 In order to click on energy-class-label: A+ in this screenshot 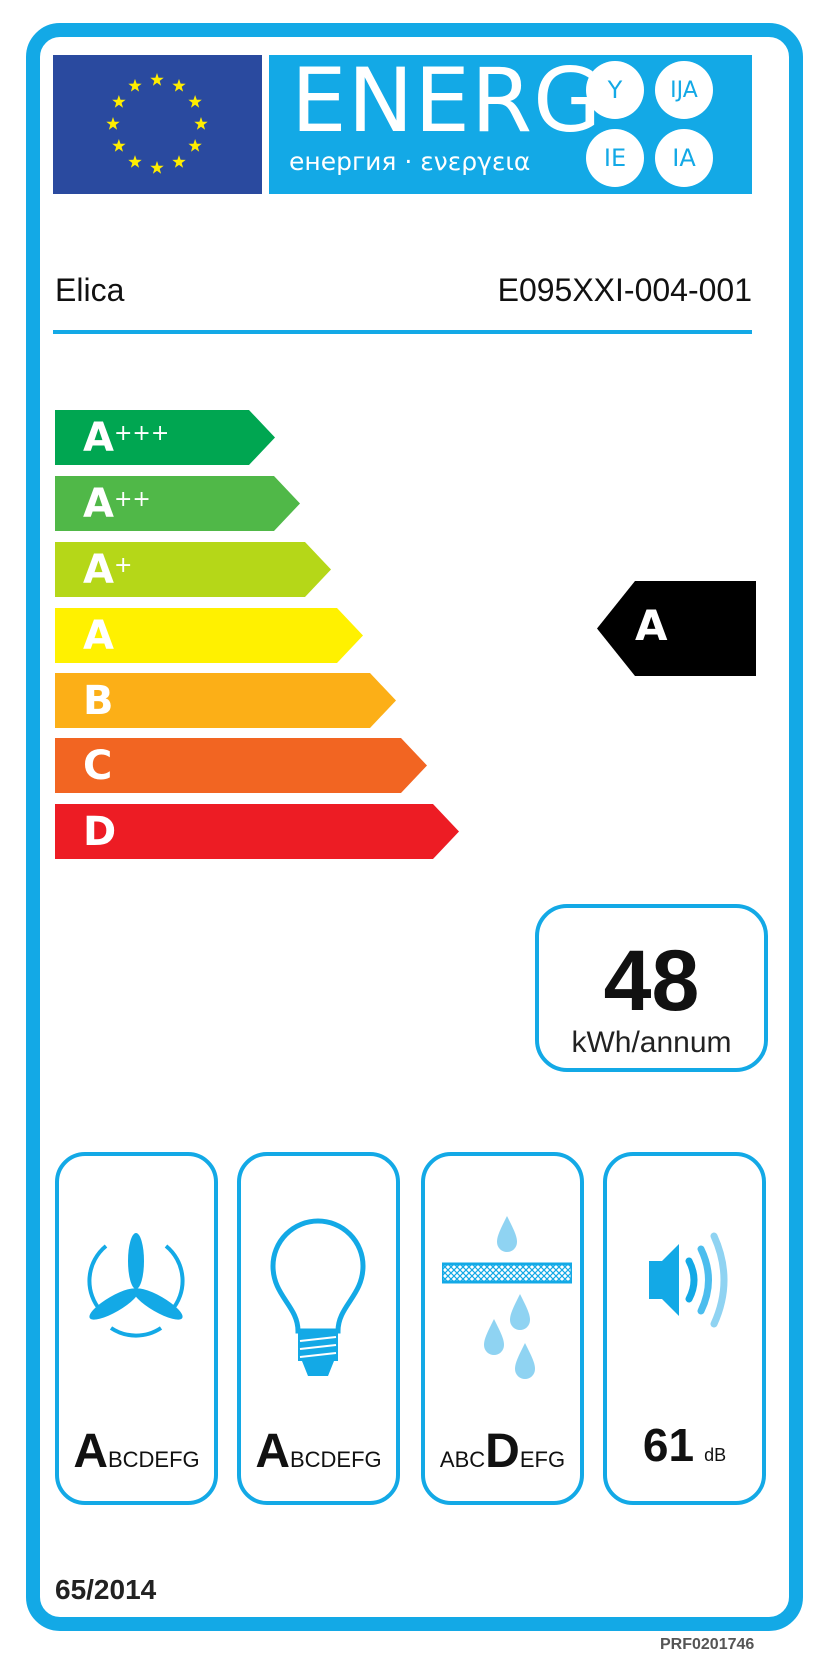, I will do `click(108, 570)`.